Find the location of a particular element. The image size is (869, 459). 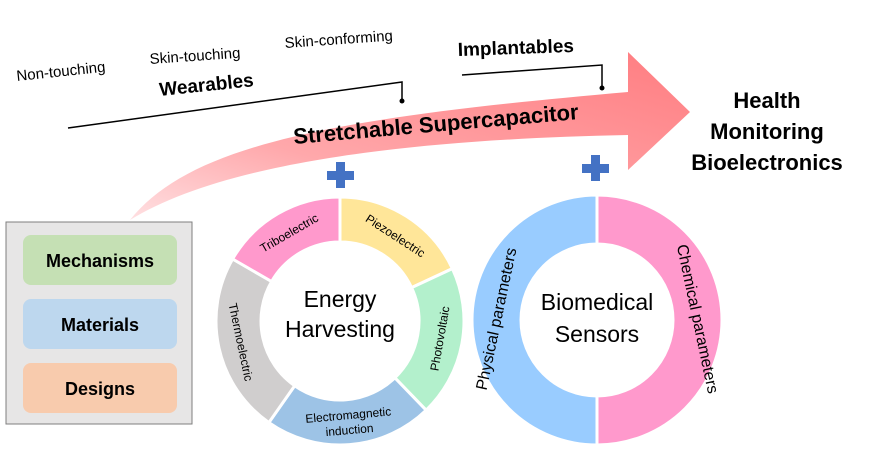

energy-center-line-2: Harvesting is located at coordinates (340, 329).